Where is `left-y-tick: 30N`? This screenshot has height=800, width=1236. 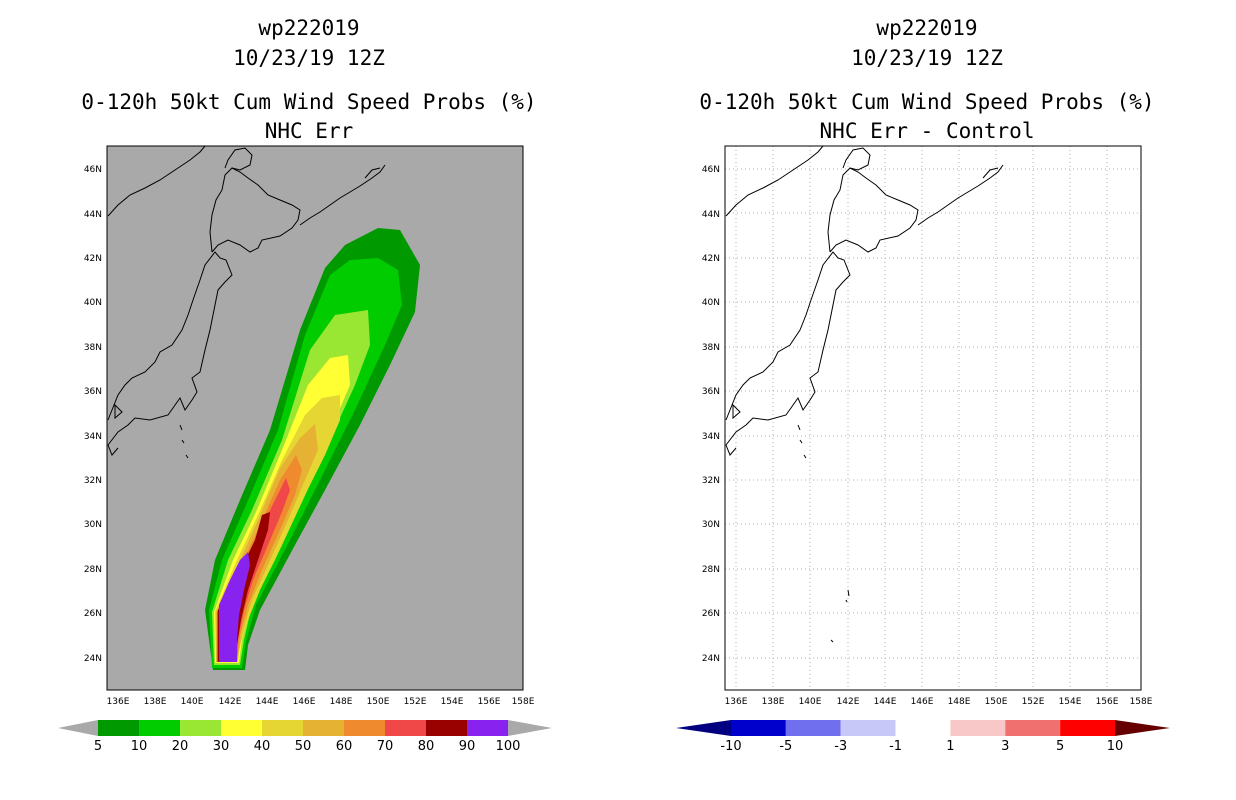
left-y-tick: 30N is located at coordinates (93, 525).